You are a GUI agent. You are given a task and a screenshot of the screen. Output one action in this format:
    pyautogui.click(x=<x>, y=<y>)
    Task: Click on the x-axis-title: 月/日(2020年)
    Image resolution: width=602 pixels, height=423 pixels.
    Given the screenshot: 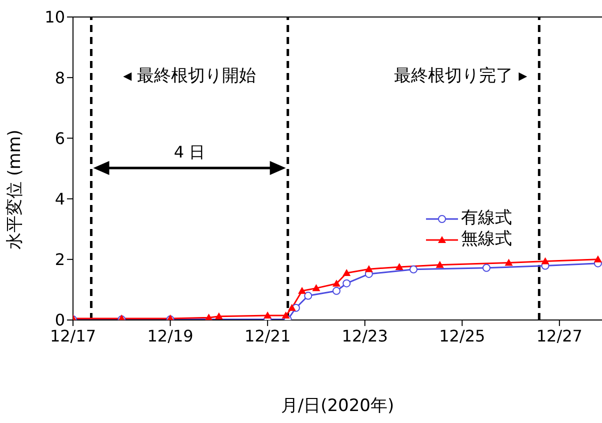 What is the action you would take?
    pyautogui.click(x=337, y=406)
    